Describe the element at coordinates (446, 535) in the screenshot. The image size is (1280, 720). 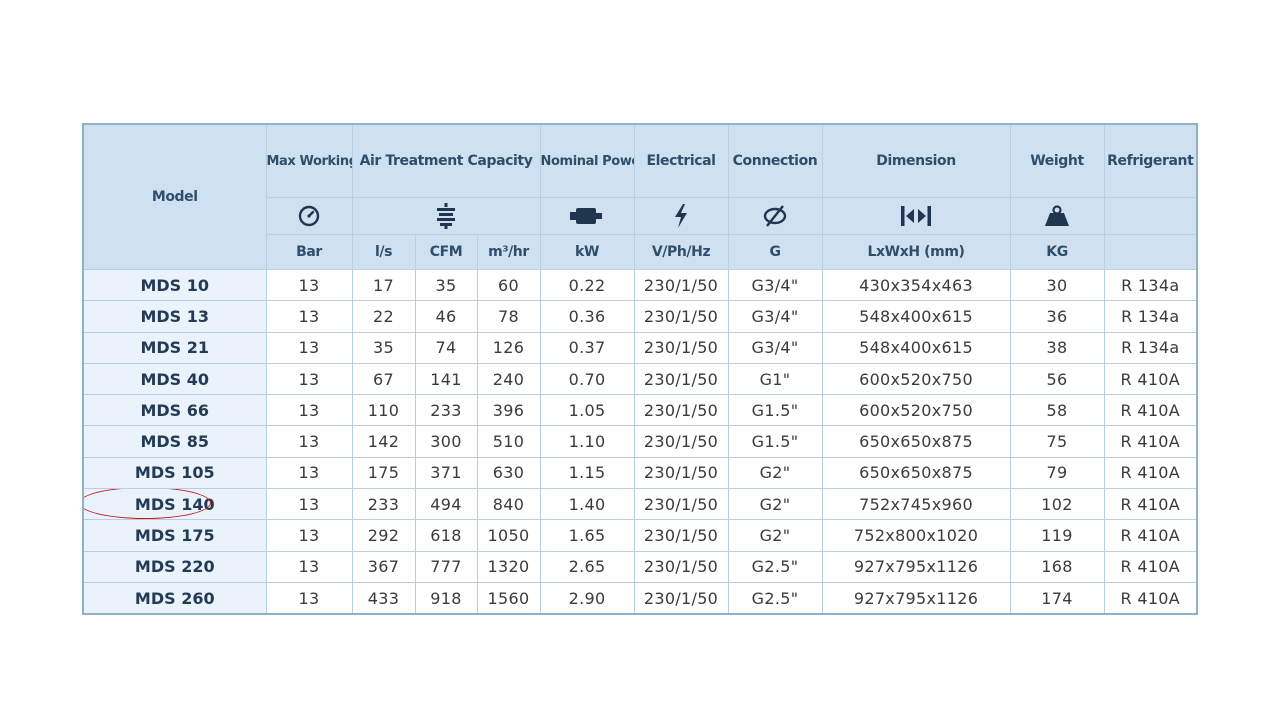
I see `flow-cfm-cell: 618` at that location.